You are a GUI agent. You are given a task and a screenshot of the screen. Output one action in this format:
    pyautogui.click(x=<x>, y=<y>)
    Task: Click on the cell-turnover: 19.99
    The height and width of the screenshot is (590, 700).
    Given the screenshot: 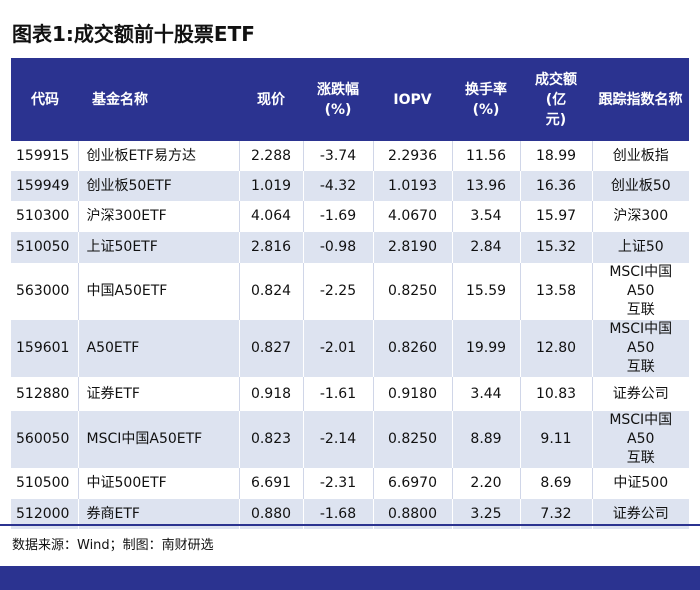 What is the action you would take?
    pyautogui.click(x=486, y=348)
    